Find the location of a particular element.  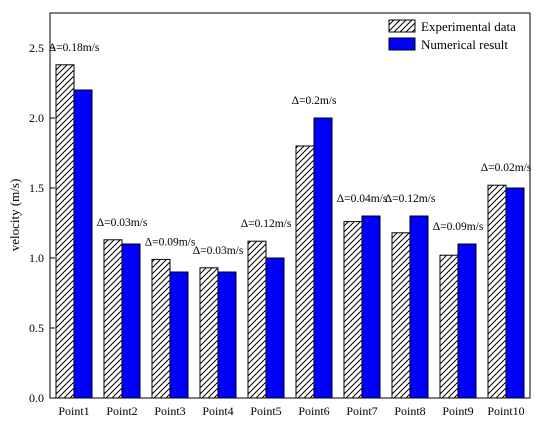

legend-label-numerical: Numerical result is located at coordinates (464, 44).